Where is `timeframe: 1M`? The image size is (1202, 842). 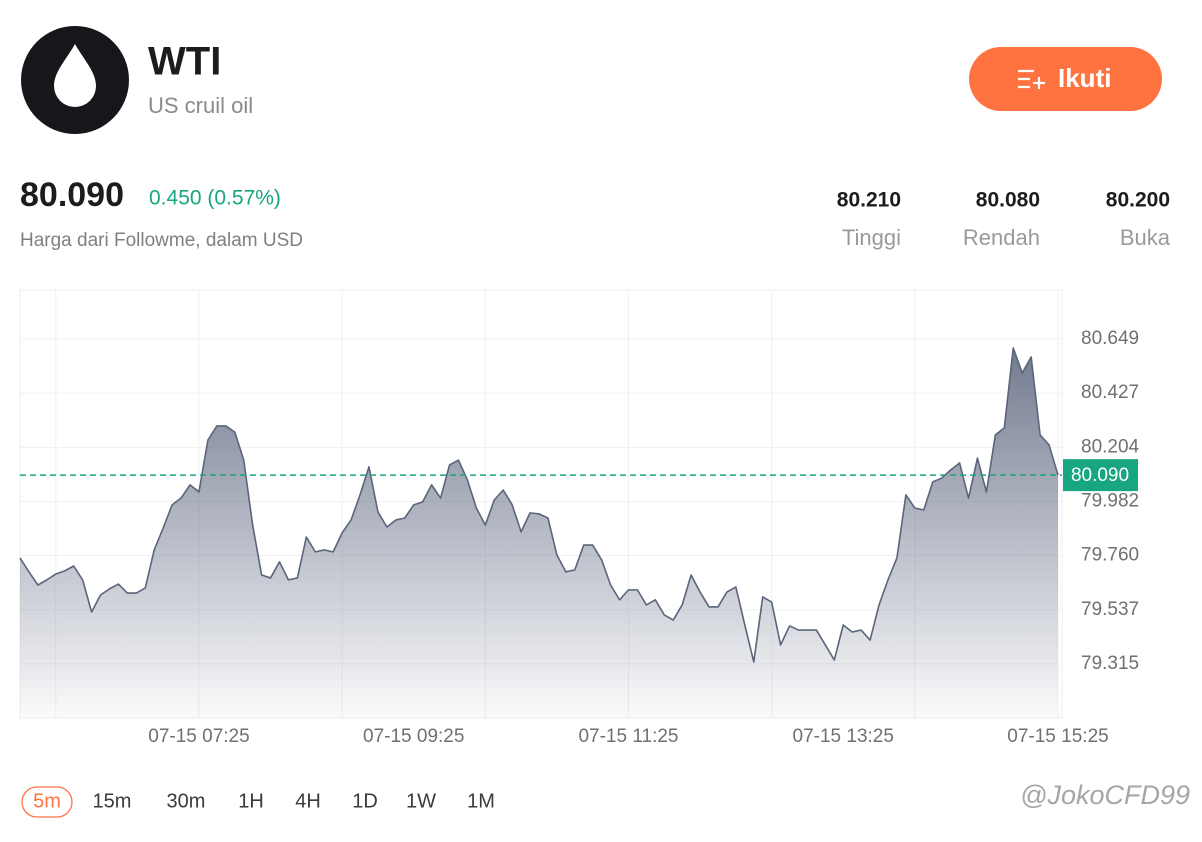
timeframe: 1M is located at coordinates (481, 801).